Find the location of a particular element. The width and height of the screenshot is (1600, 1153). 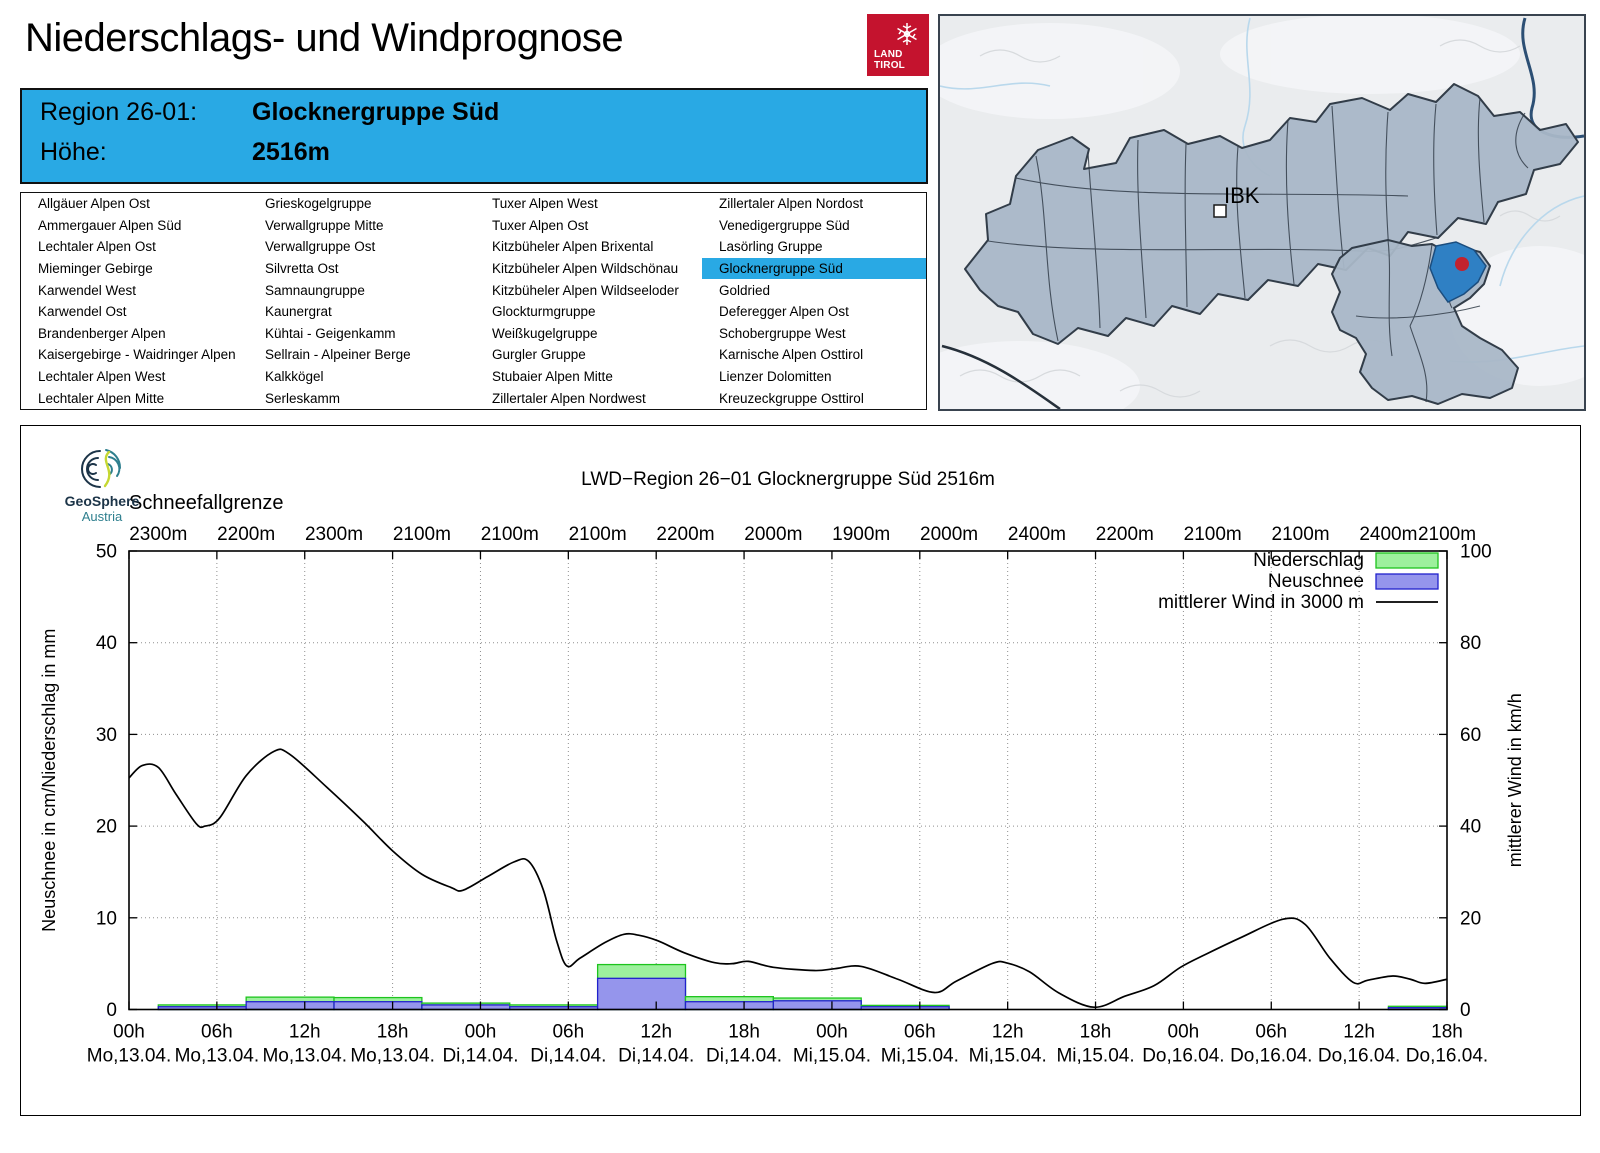

region-item: Lasörling Gruppe is located at coordinates (771, 247).